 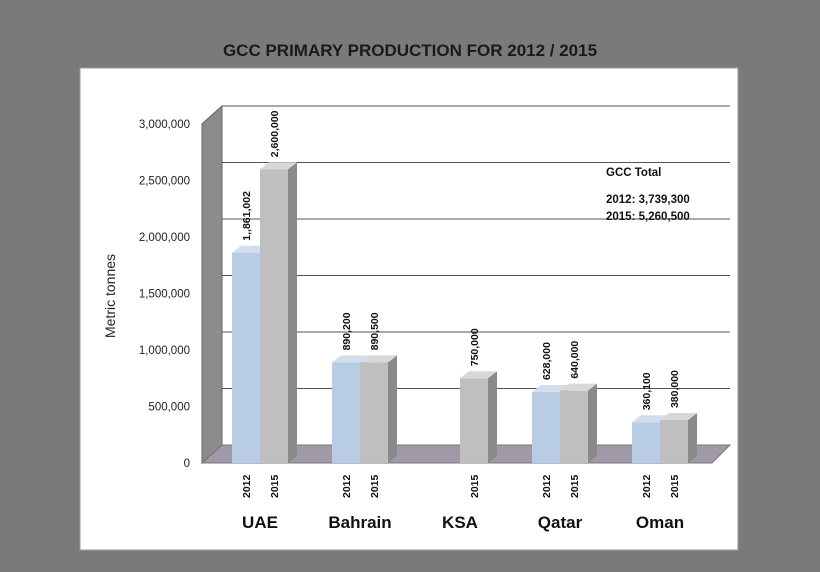 I want to click on bar-uae-2012, so click(x=246, y=357).